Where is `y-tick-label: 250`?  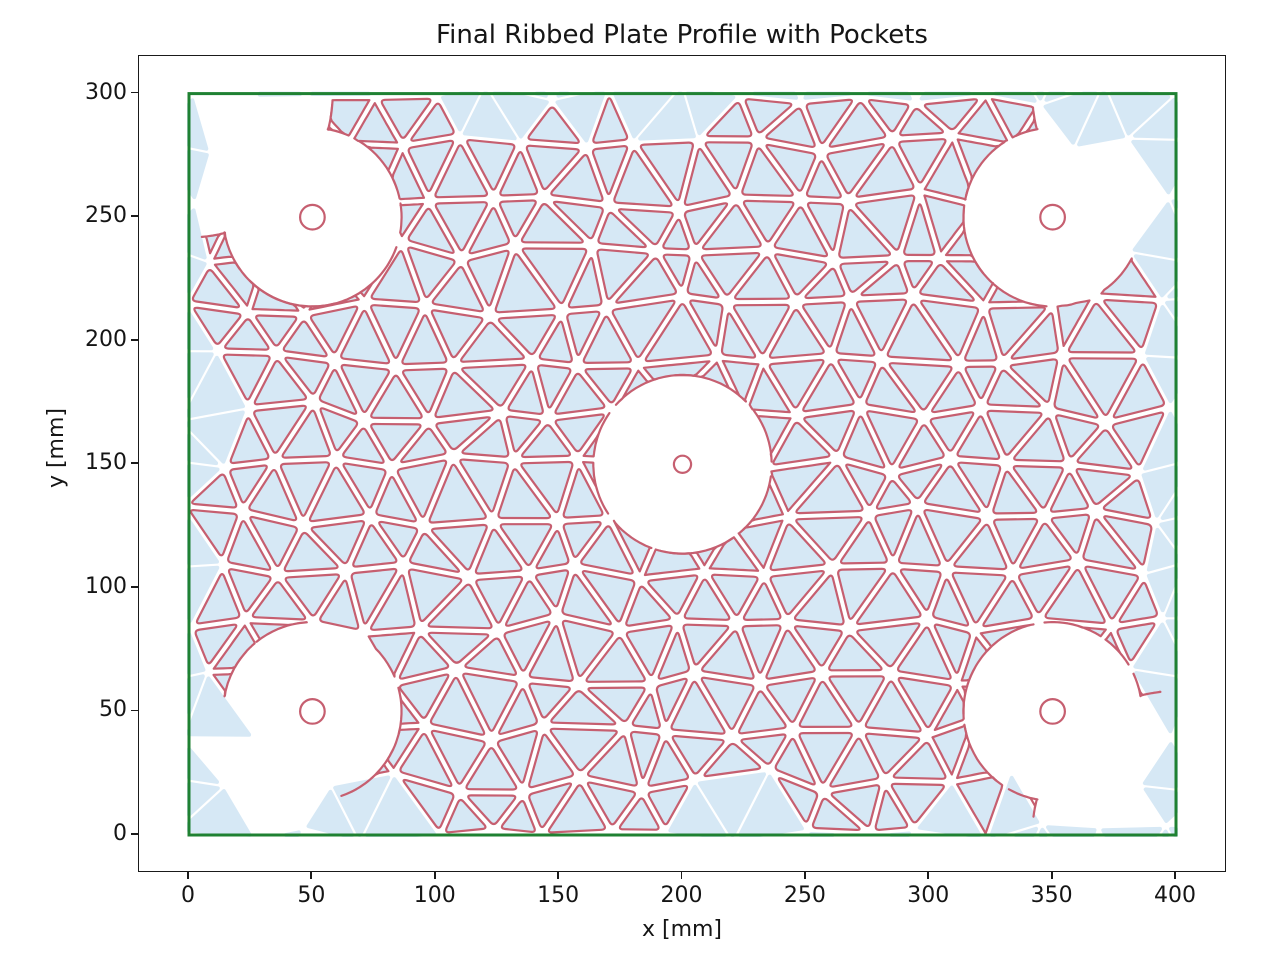
y-tick-label: 250 is located at coordinates (106, 216).